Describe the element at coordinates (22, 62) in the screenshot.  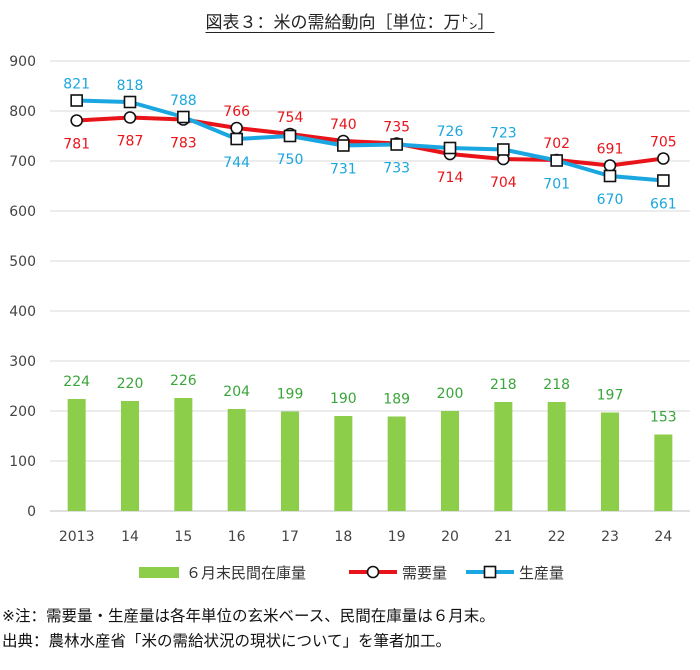
I see `y-tick-label: 900` at that location.